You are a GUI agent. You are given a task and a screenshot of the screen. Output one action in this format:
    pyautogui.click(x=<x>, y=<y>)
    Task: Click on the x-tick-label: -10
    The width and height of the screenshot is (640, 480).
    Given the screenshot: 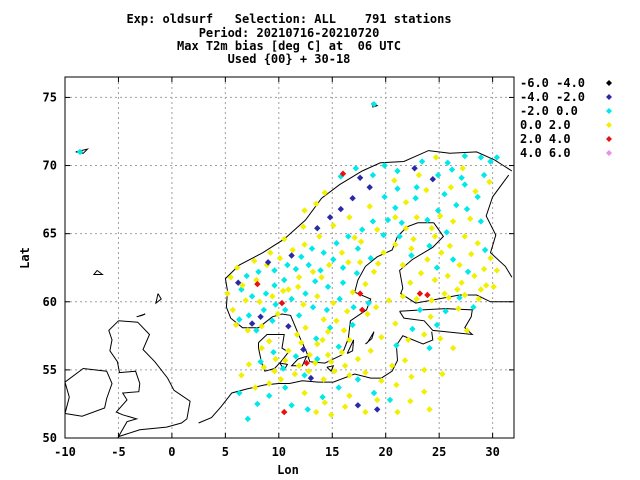 What is the action you would take?
    pyautogui.click(x=65, y=452)
    